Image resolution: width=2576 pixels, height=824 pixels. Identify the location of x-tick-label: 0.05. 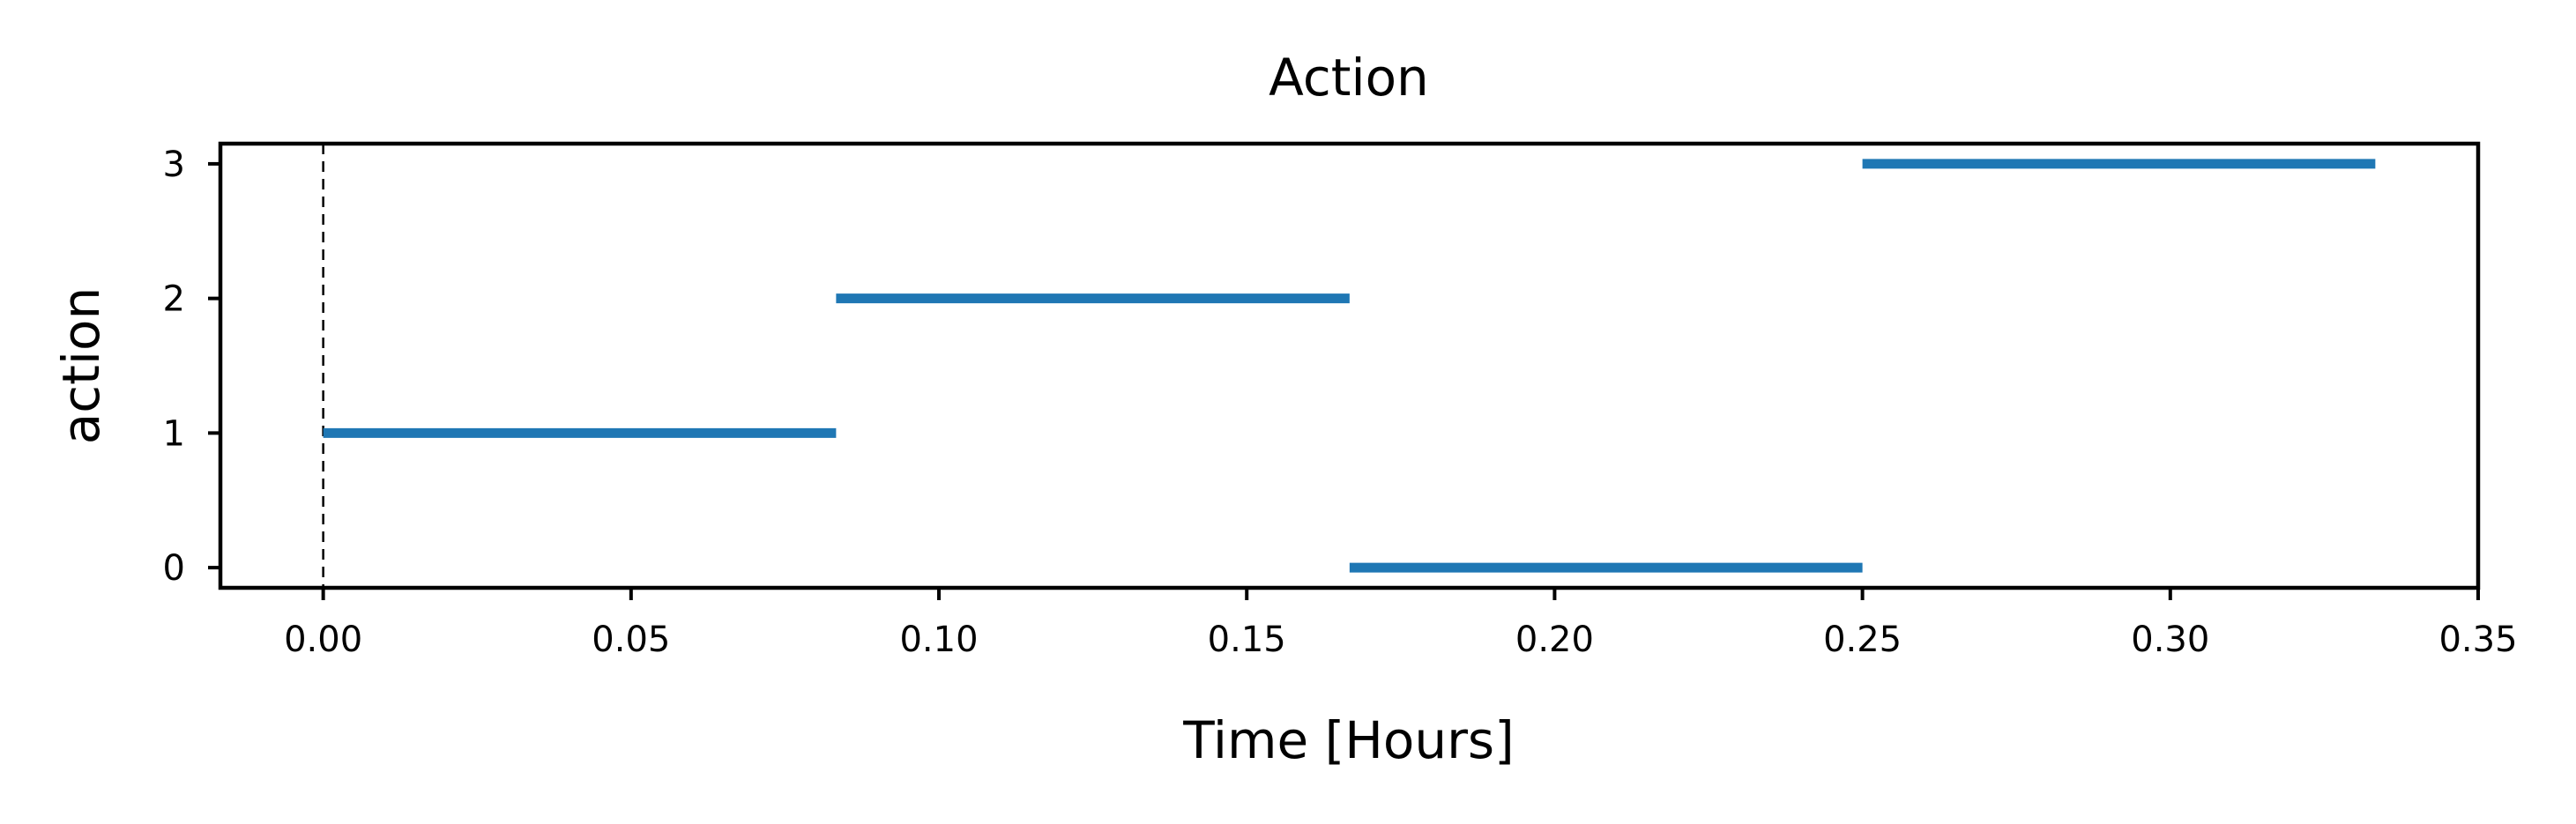
(631, 640).